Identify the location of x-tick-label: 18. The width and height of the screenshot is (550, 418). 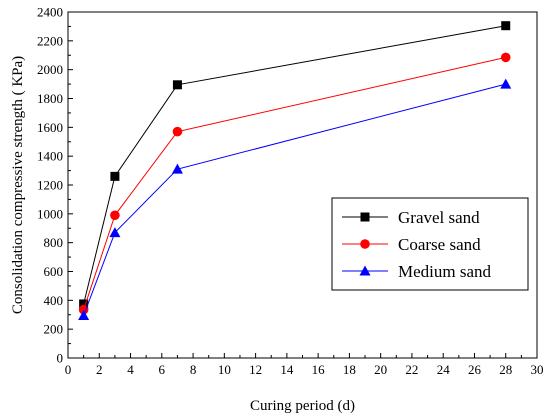
(349, 369).